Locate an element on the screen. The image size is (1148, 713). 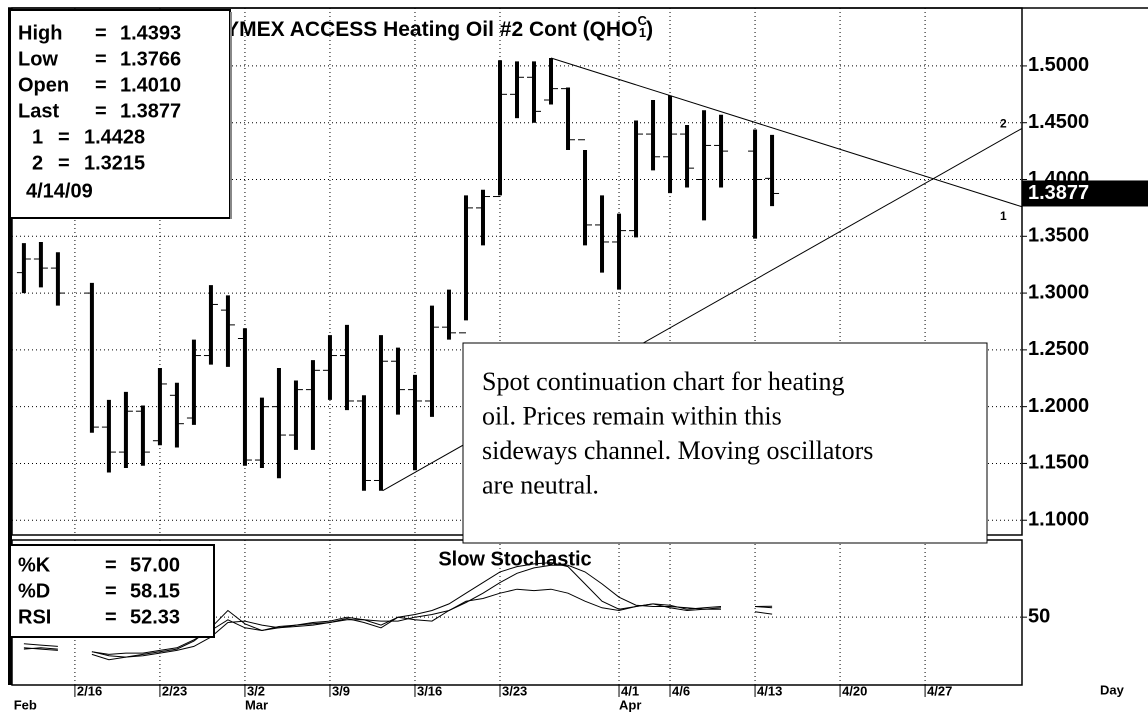
x-tick-label: 3/2 is located at coordinates (256, 690).